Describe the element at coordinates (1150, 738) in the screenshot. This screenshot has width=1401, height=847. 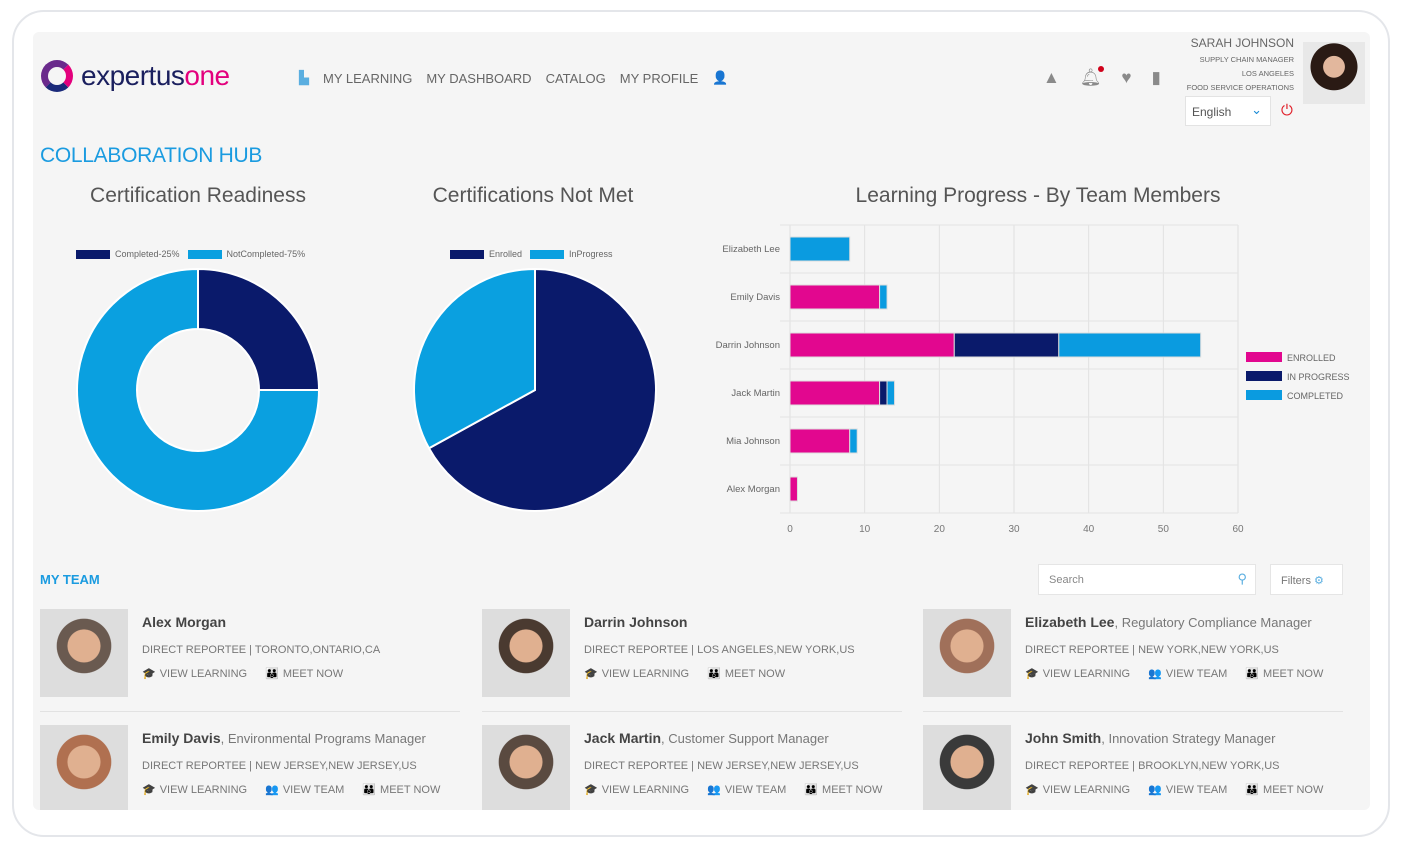
I see `member-name: John Smith, Innovation Strategy Manager` at that location.